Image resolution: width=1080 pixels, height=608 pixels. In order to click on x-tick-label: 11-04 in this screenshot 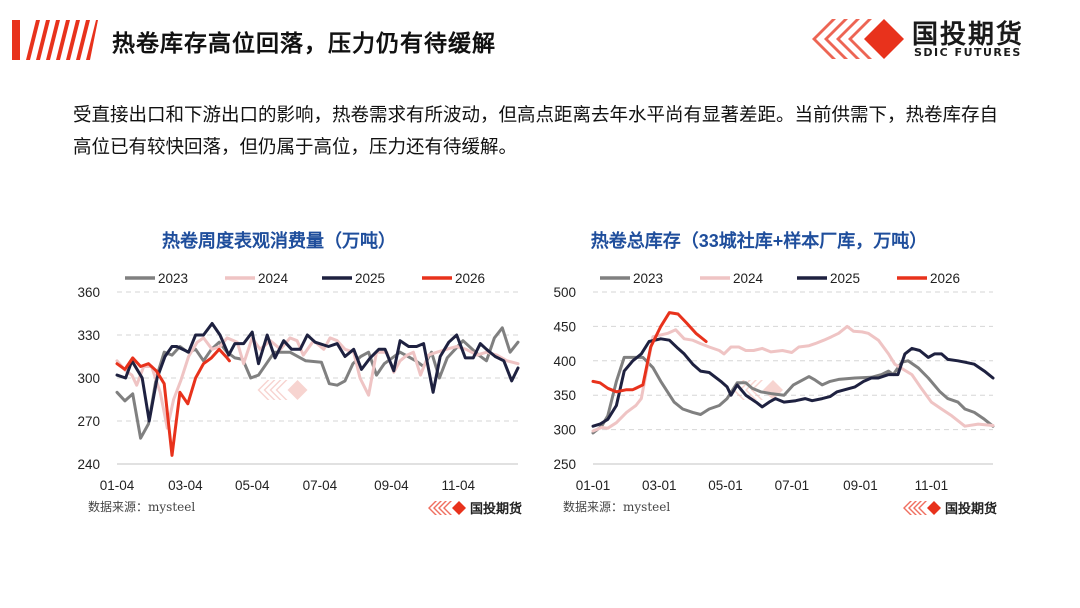, I will do `click(458, 485)`.